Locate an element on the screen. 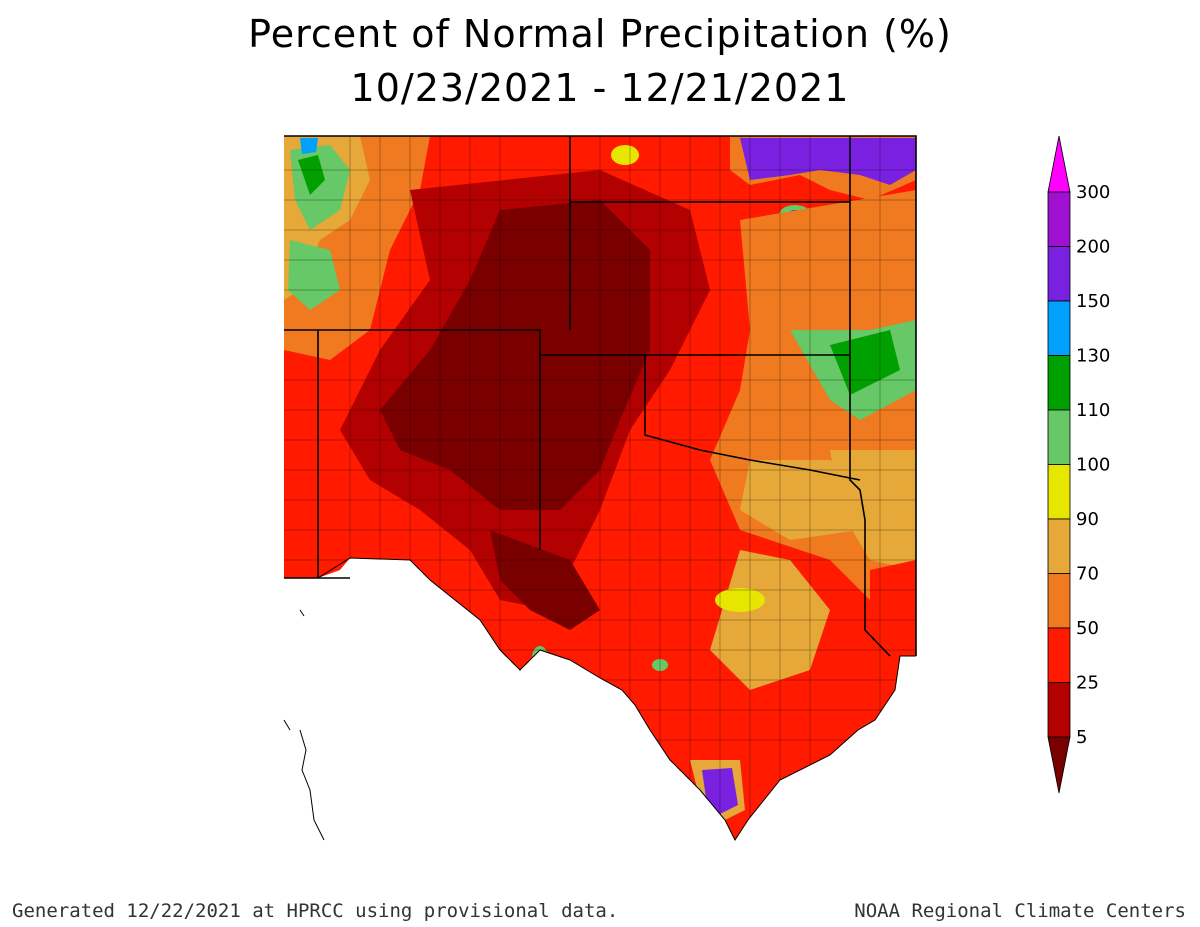  legend-label: 130 is located at coordinates (1093, 356).